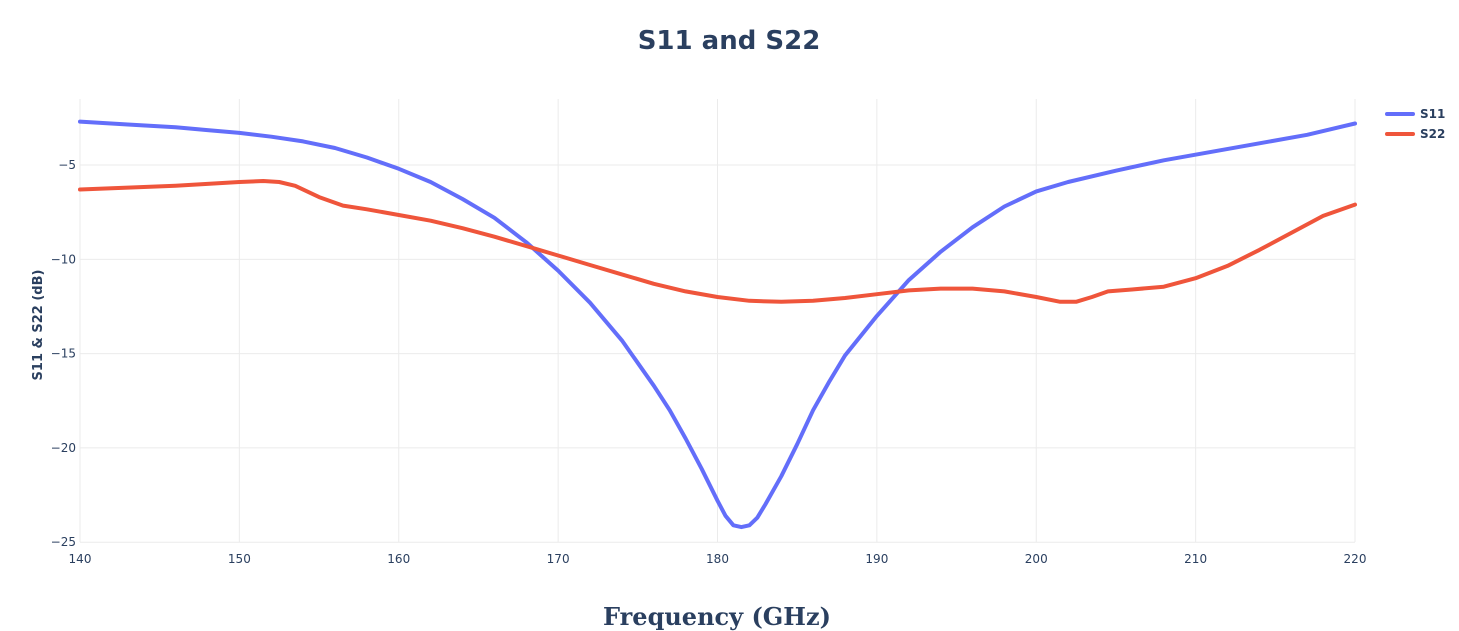 The height and width of the screenshot is (631, 1459). Describe the element at coordinates (63, 259) in the screenshot. I see `y-tick-label: −10` at that location.